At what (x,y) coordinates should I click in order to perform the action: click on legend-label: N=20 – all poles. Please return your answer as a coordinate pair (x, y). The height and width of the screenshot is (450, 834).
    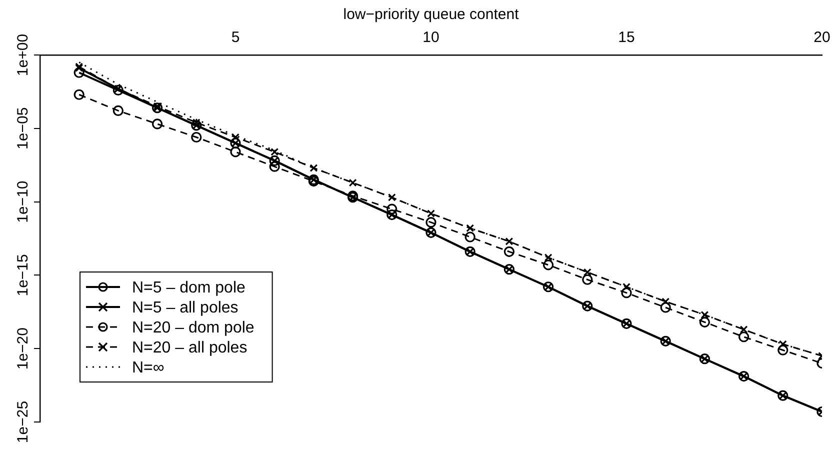
    Looking at the image, I should click on (190, 347).